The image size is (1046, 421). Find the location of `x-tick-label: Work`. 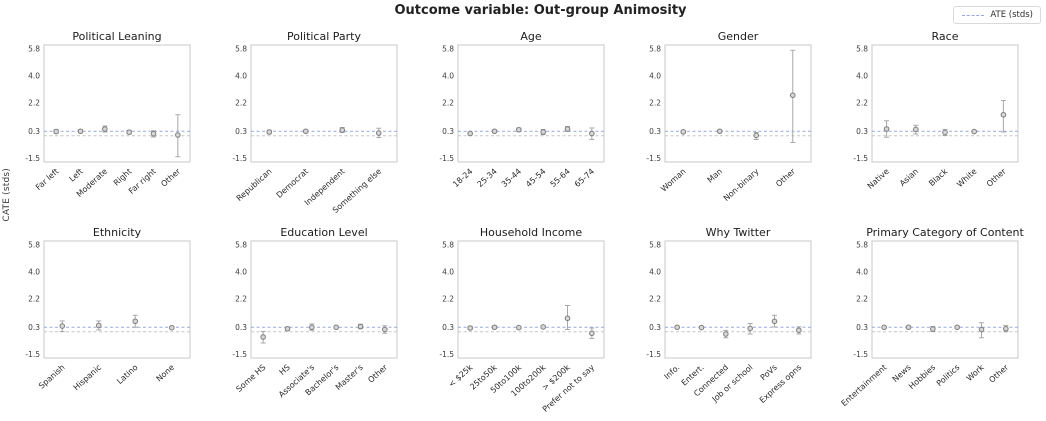

x-tick-label: Work is located at coordinates (975, 373).